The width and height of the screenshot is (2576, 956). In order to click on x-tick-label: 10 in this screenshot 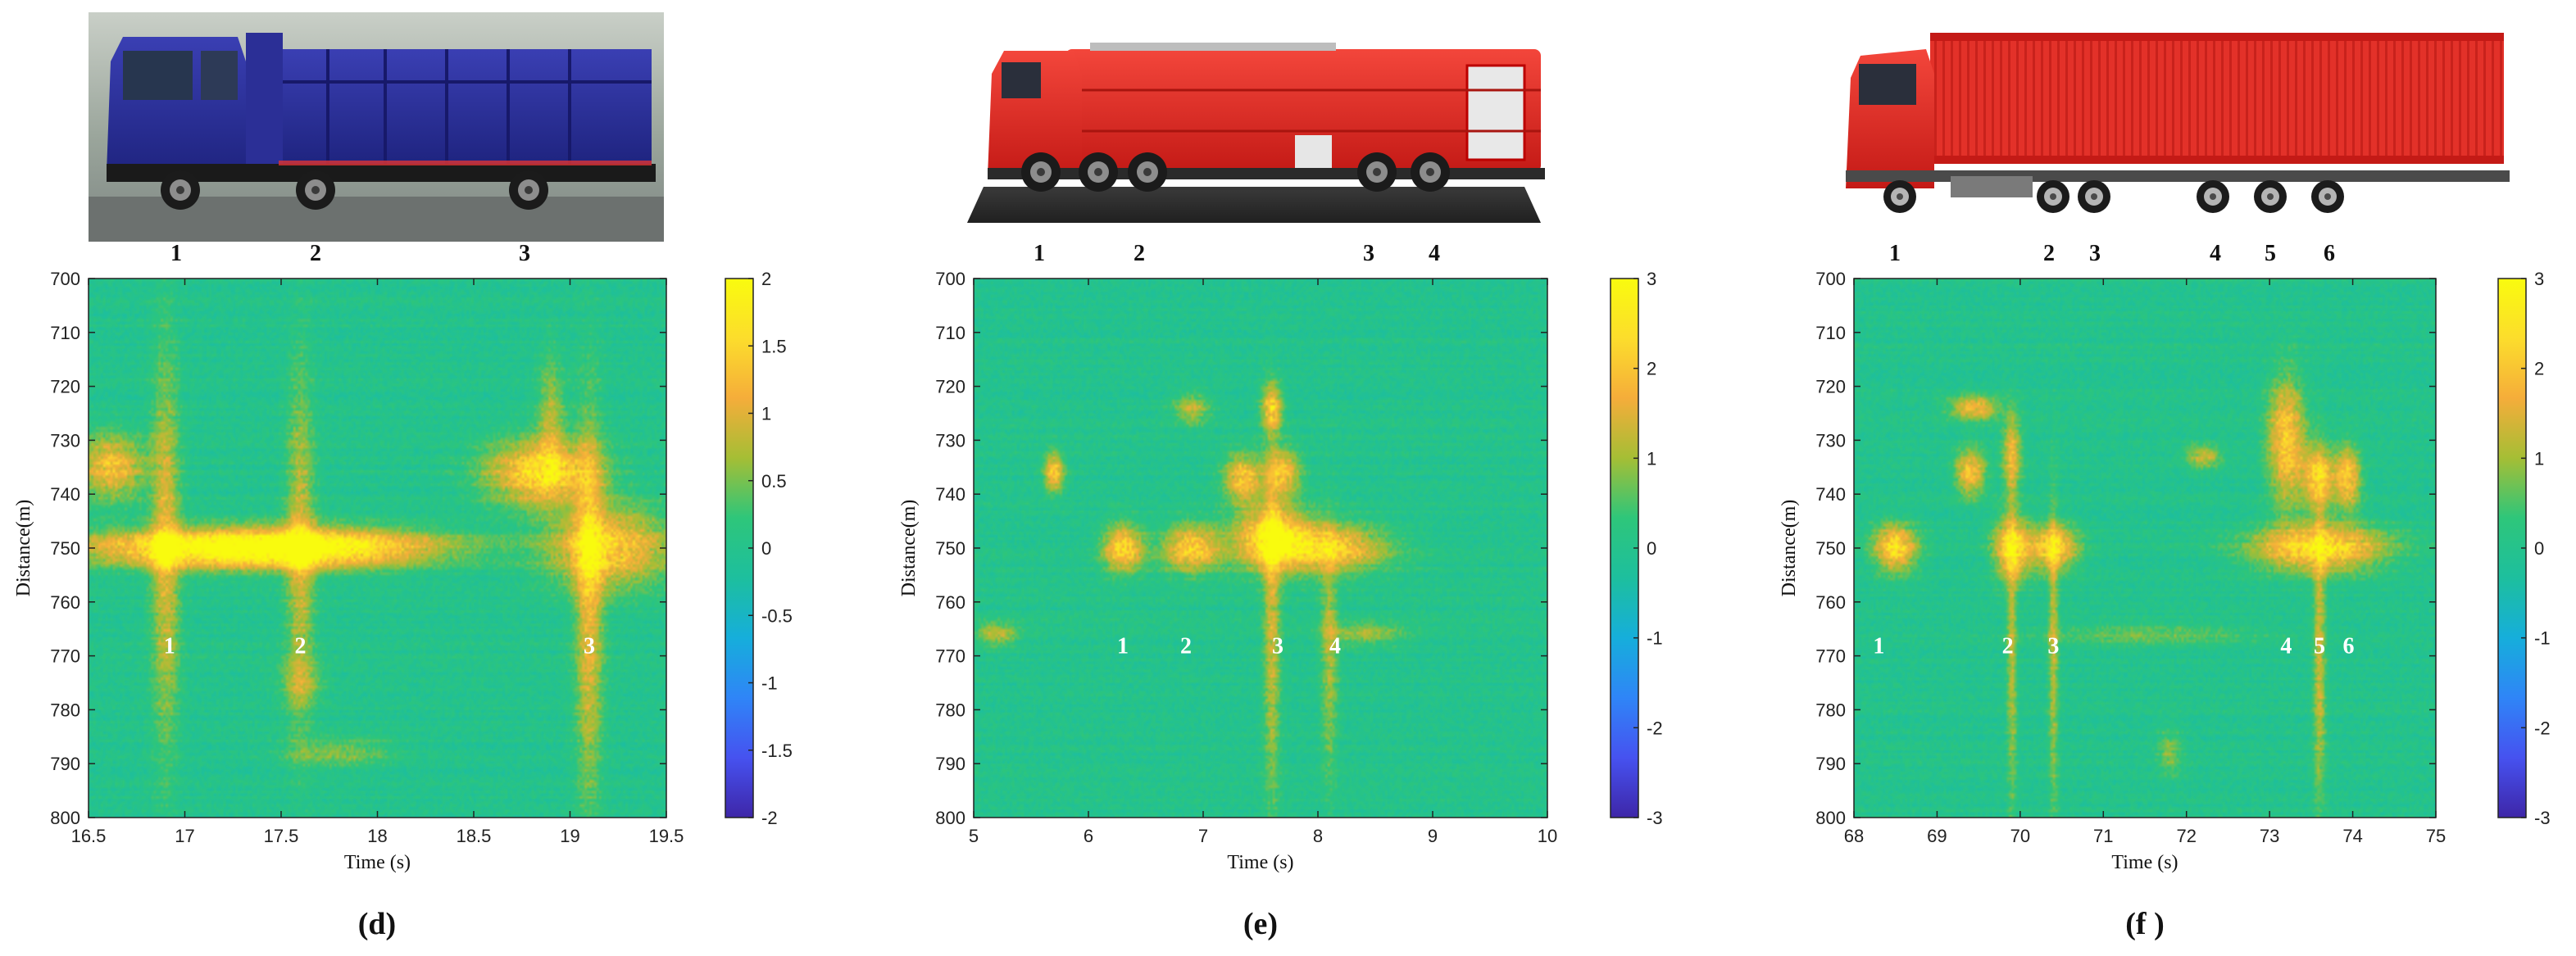, I will do `click(1547, 836)`.